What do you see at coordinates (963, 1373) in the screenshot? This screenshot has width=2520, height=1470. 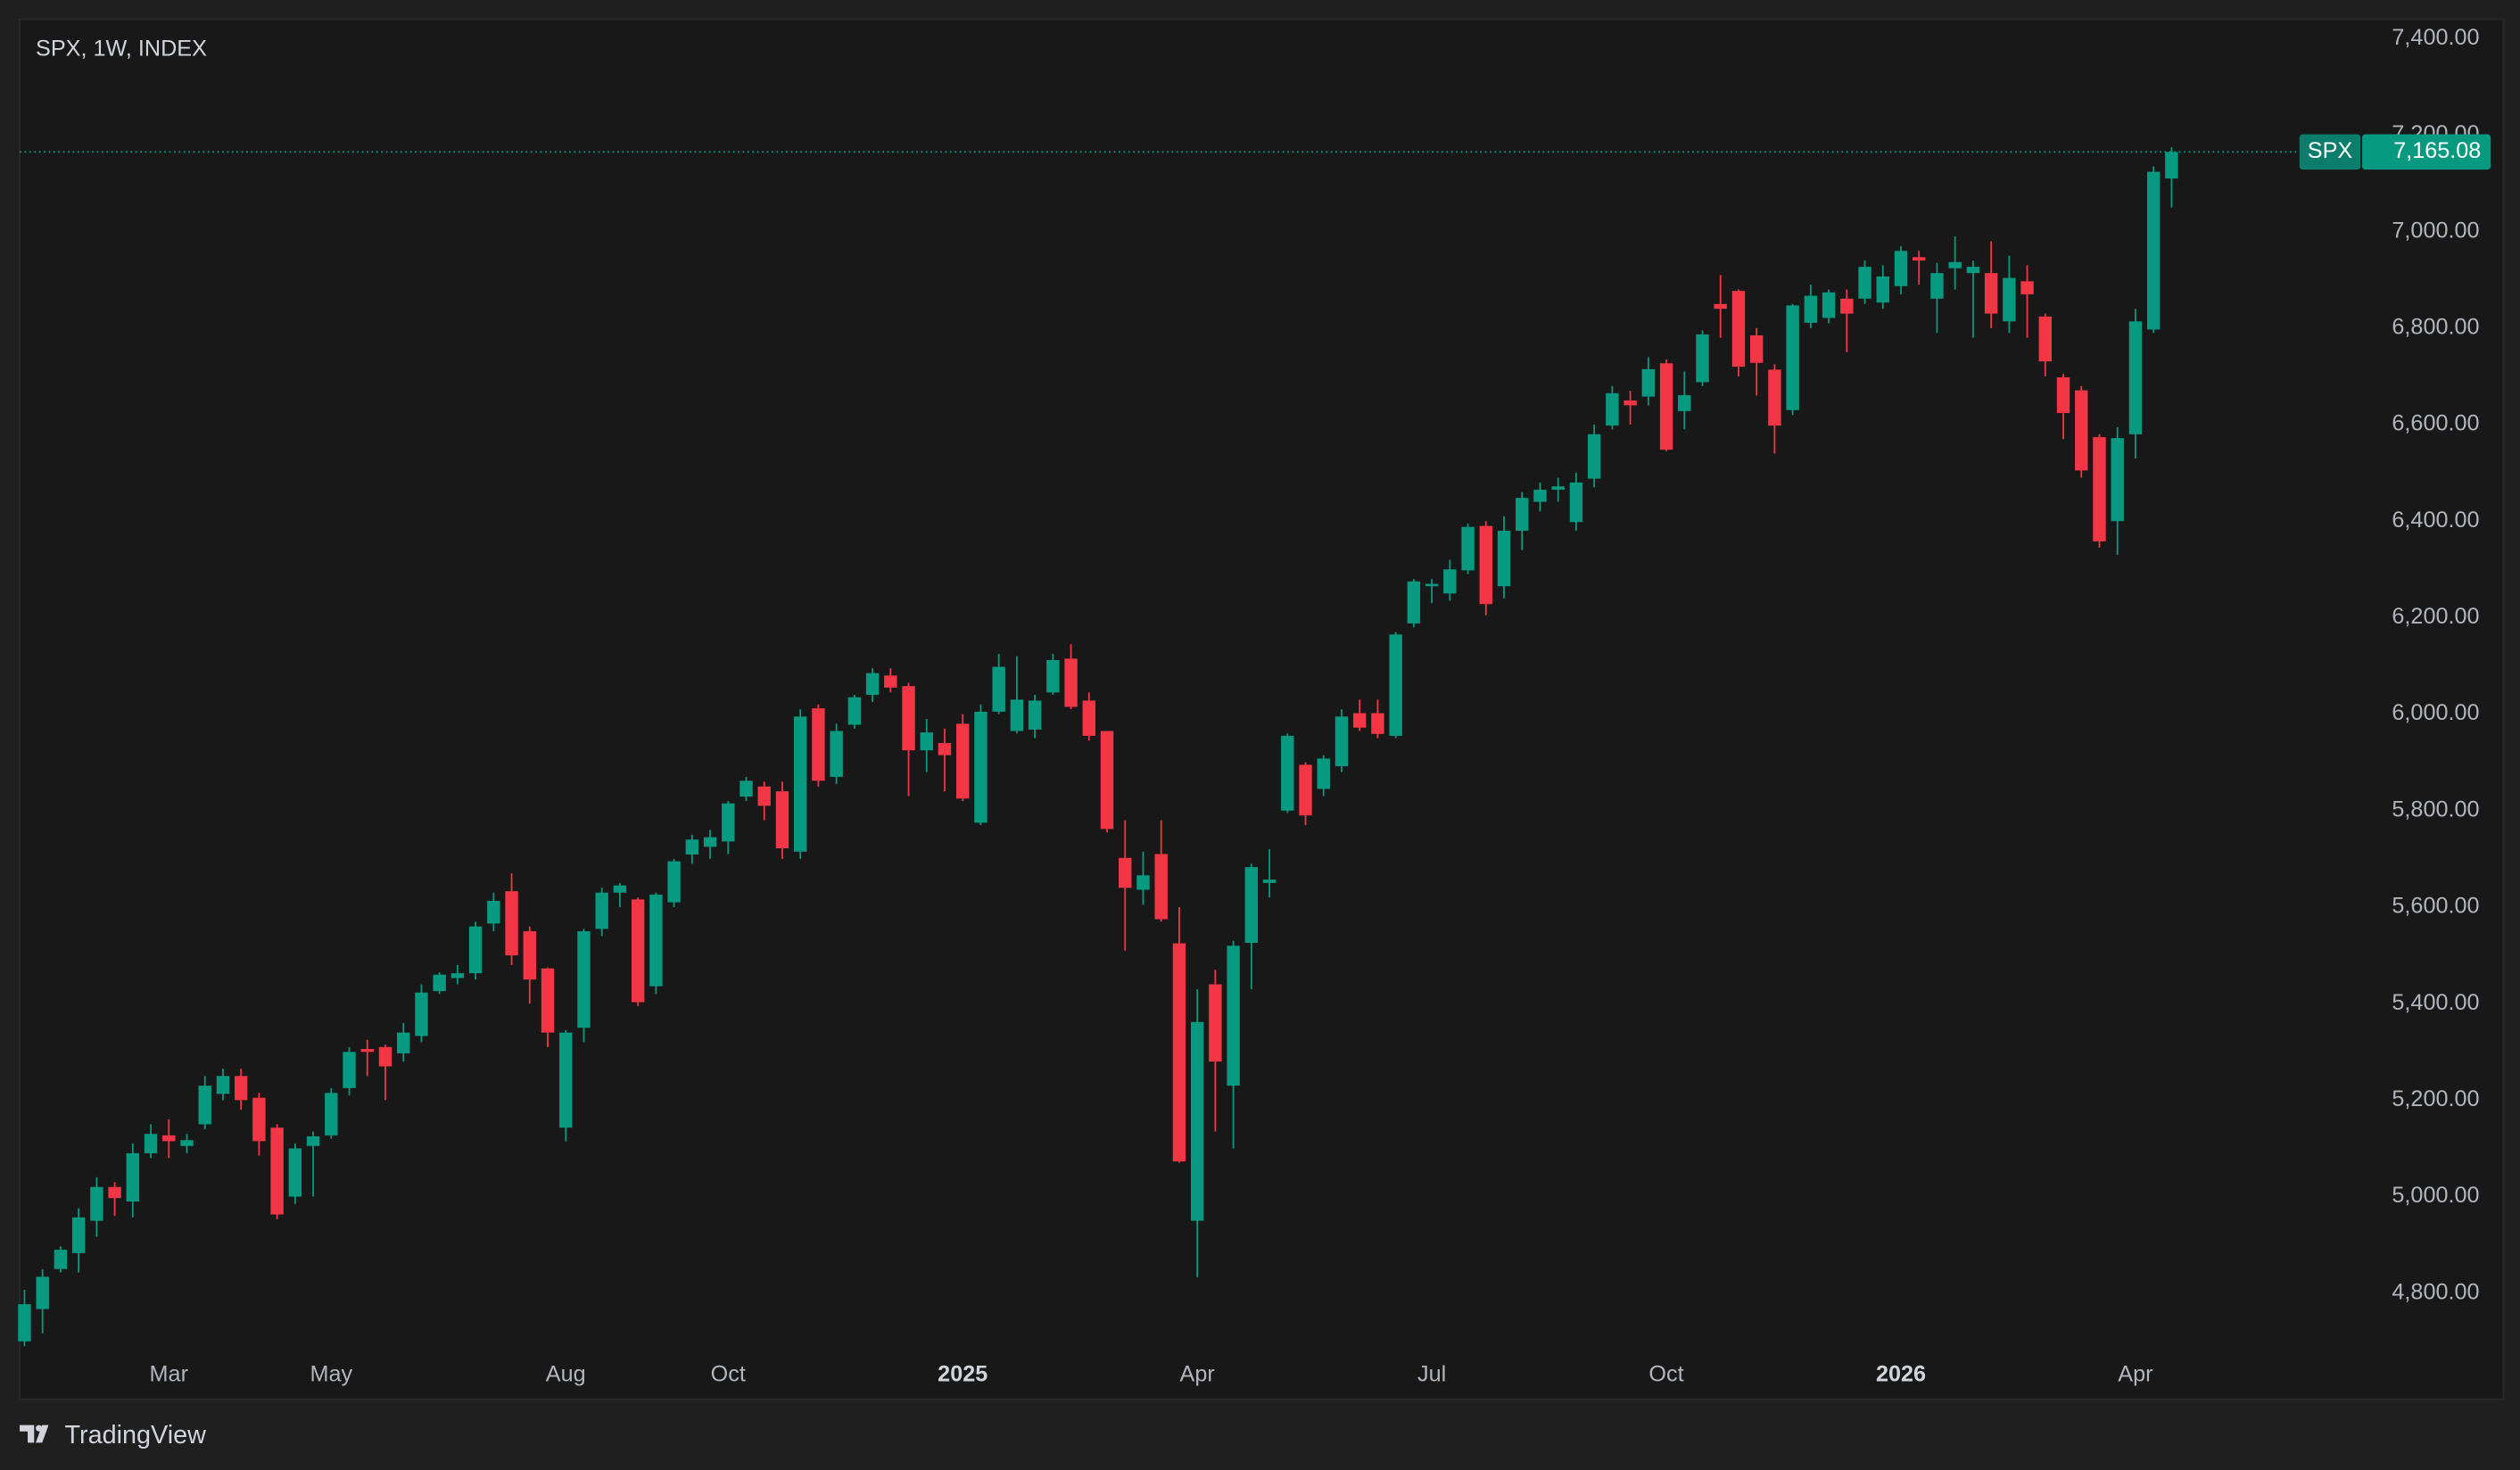 I see `x-tick-label: 2025` at bounding box center [963, 1373].